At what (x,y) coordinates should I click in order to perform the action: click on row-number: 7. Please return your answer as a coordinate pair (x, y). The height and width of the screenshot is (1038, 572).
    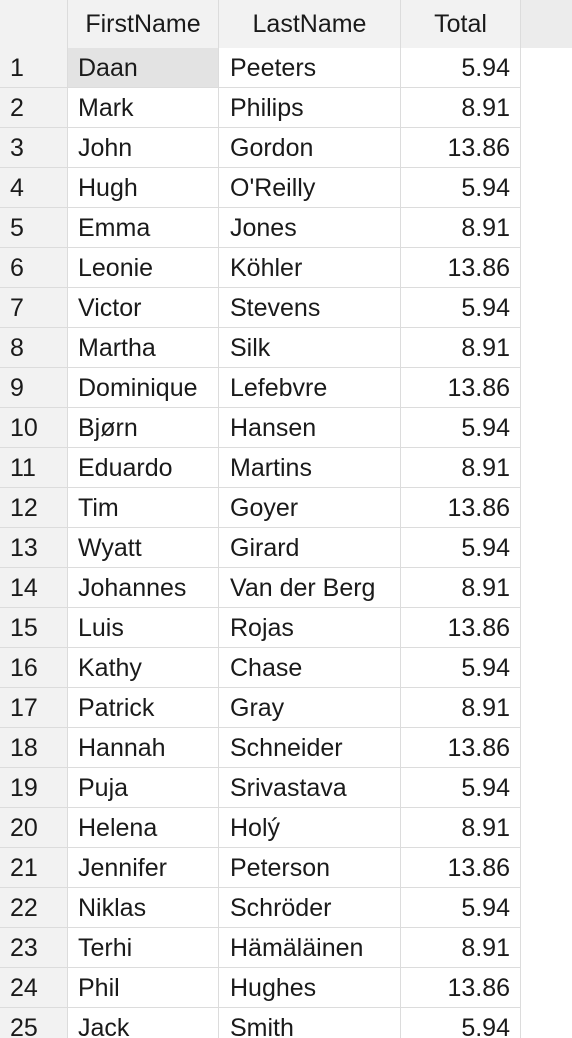
    Looking at the image, I should click on (34, 308).